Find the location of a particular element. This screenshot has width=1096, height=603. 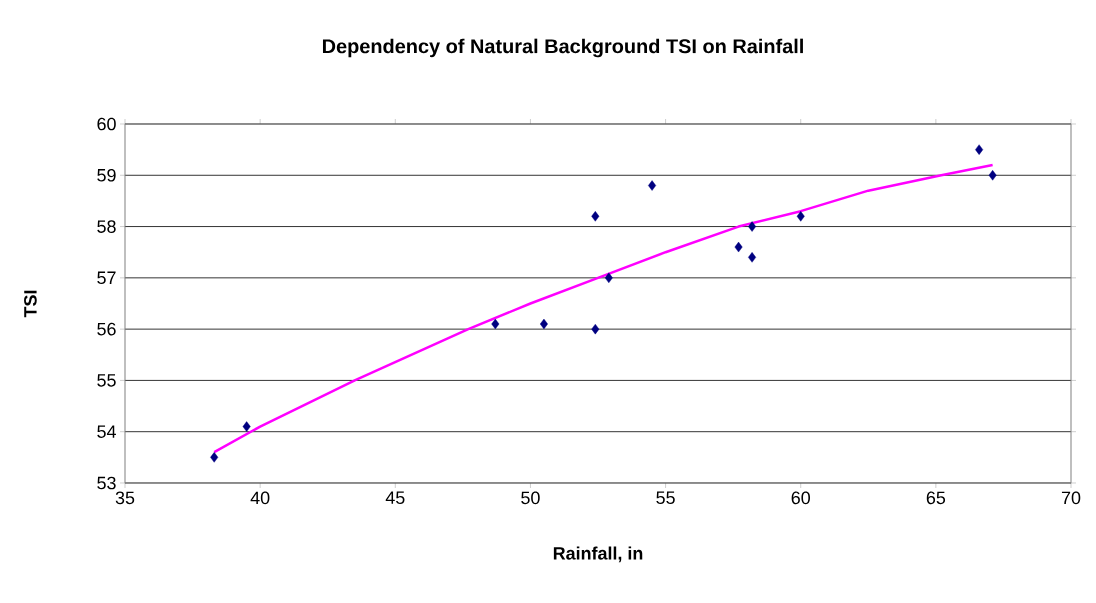

x-tick-label: 55 is located at coordinates (665, 498).